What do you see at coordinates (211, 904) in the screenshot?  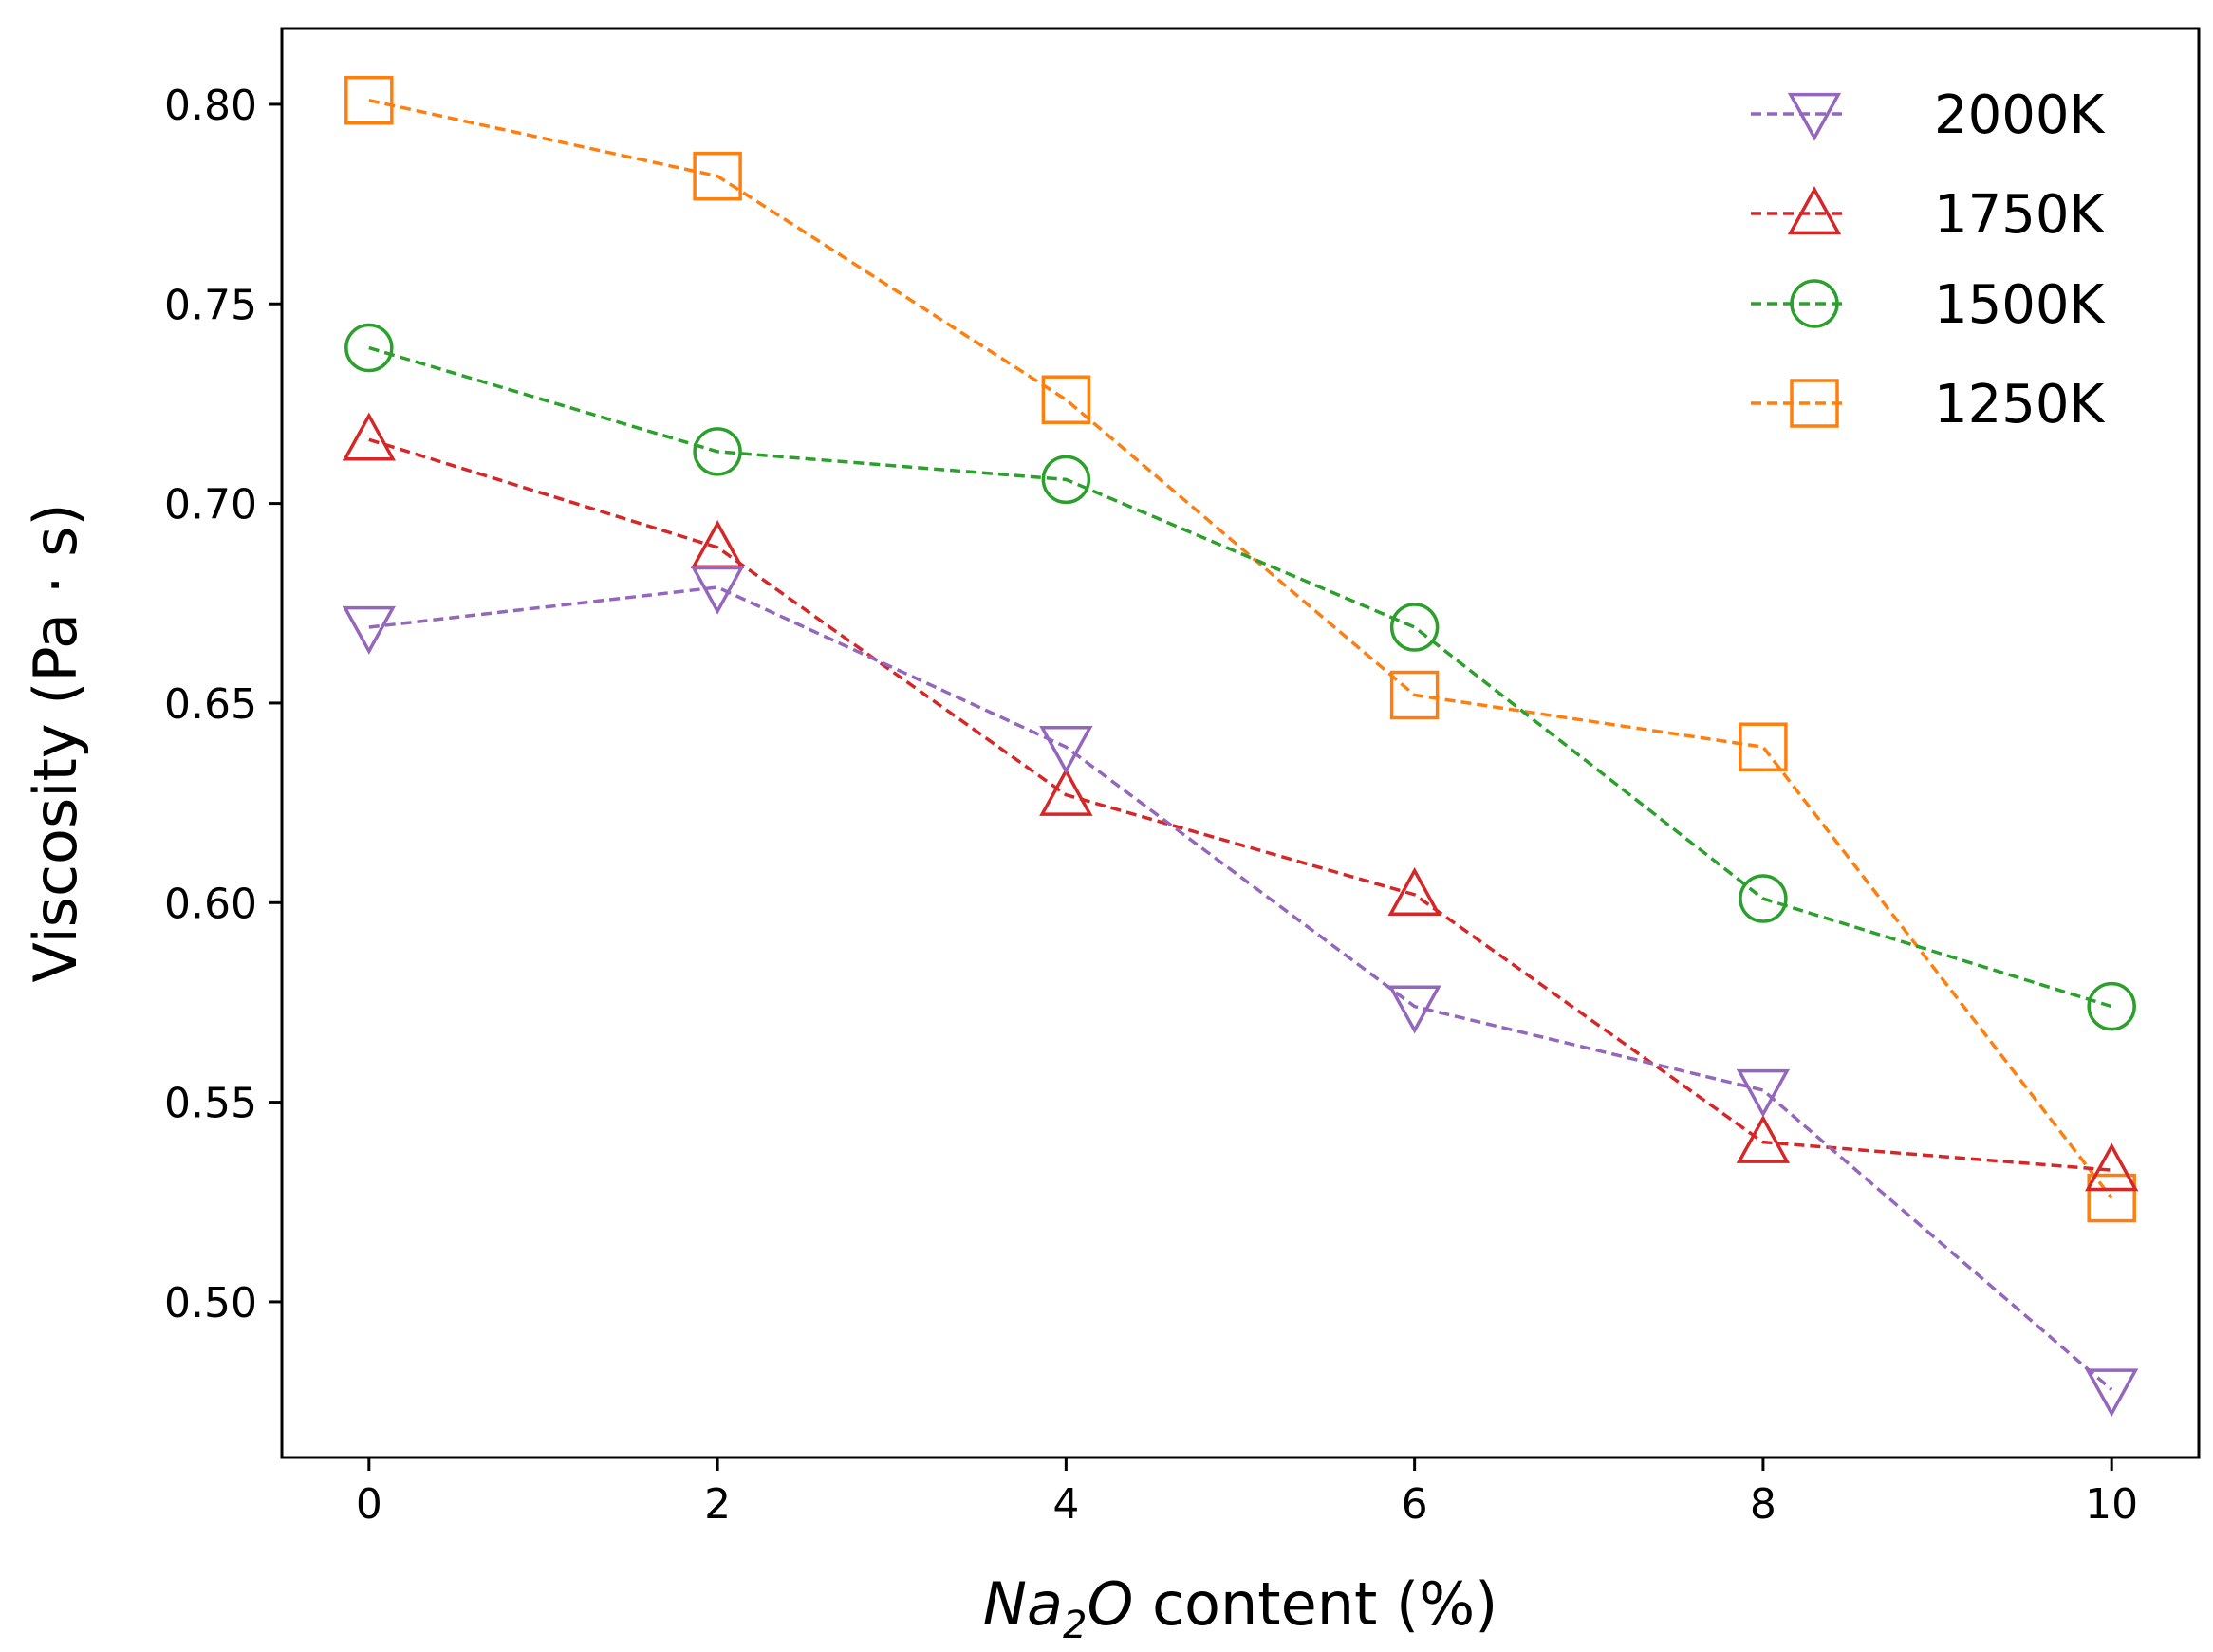 I see `y-tick-label: 0.60` at bounding box center [211, 904].